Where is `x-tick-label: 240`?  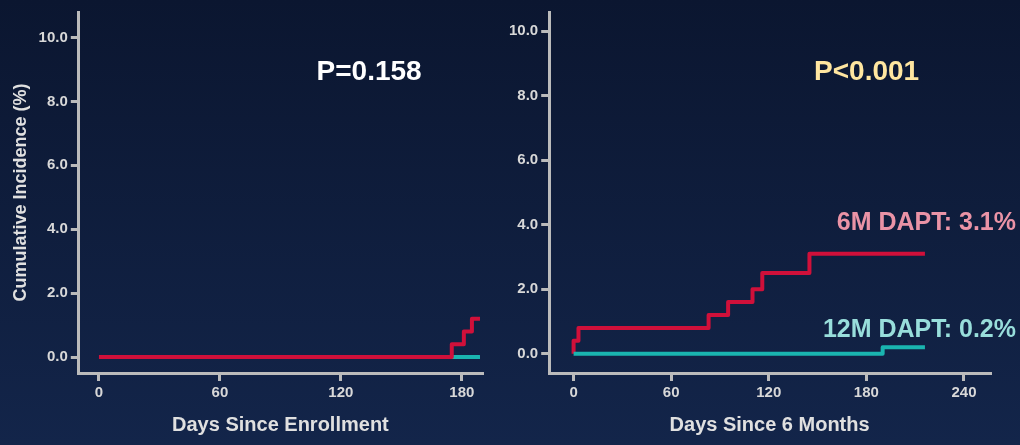 x-tick-label: 240 is located at coordinates (964, 392).